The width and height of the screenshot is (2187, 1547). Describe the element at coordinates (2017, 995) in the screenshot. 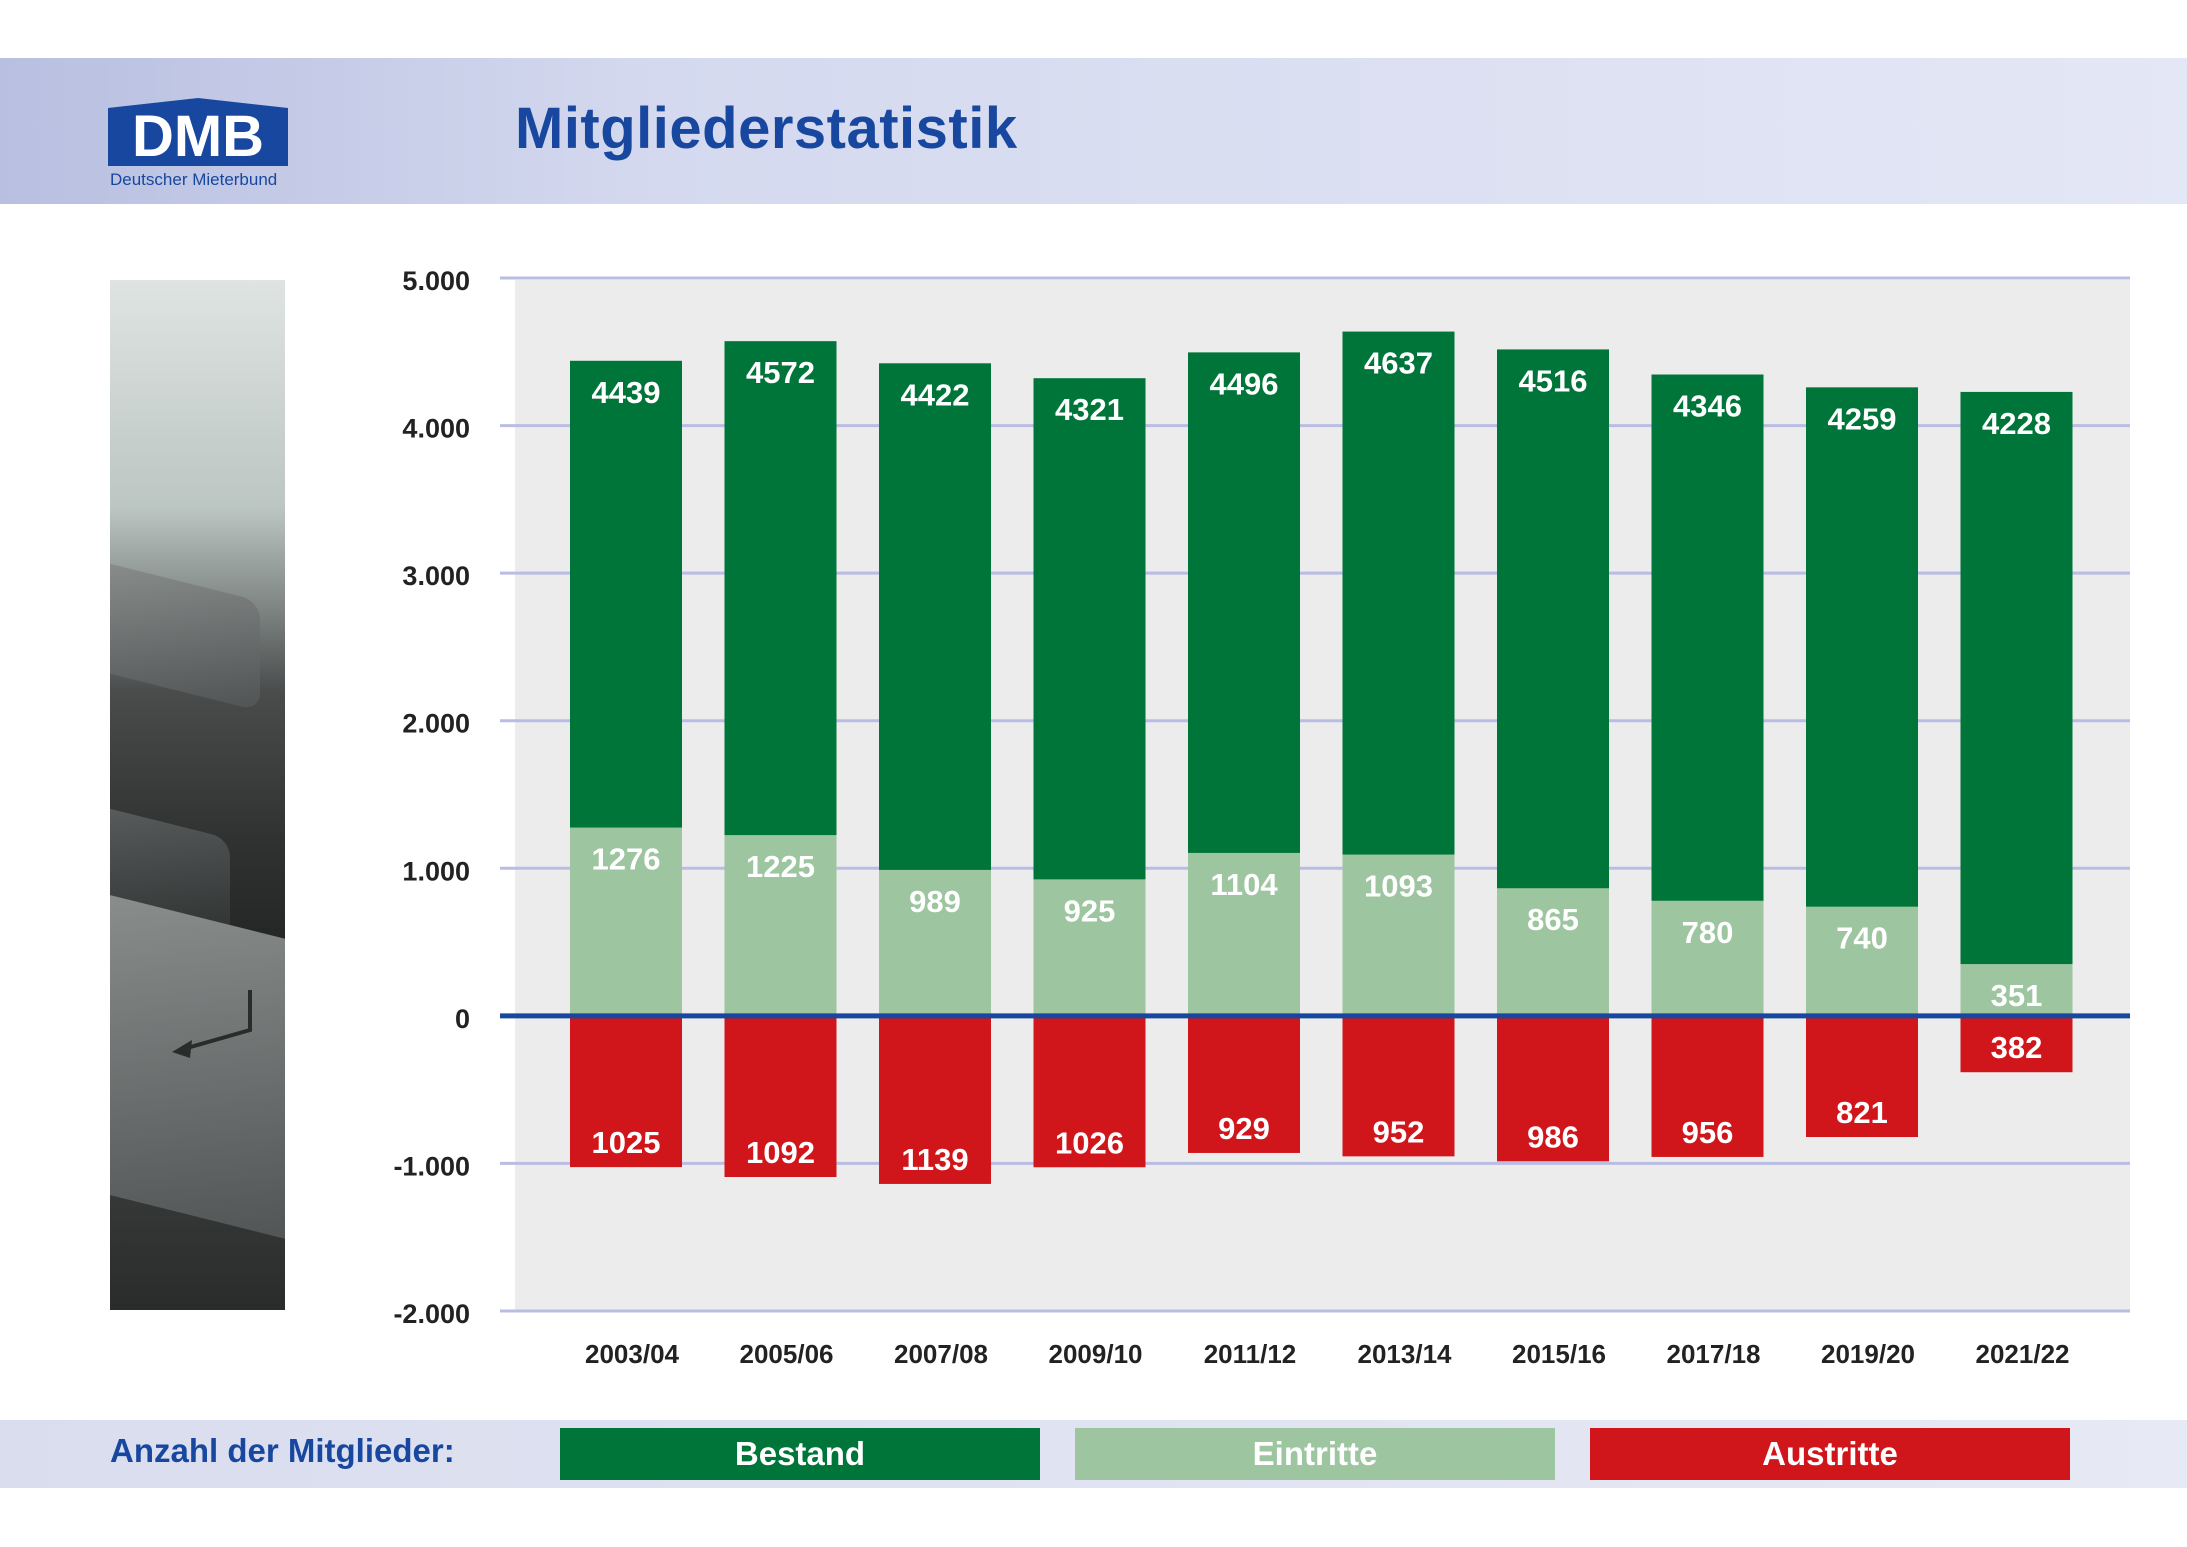

I see `label-eintritte: 351` at that location.